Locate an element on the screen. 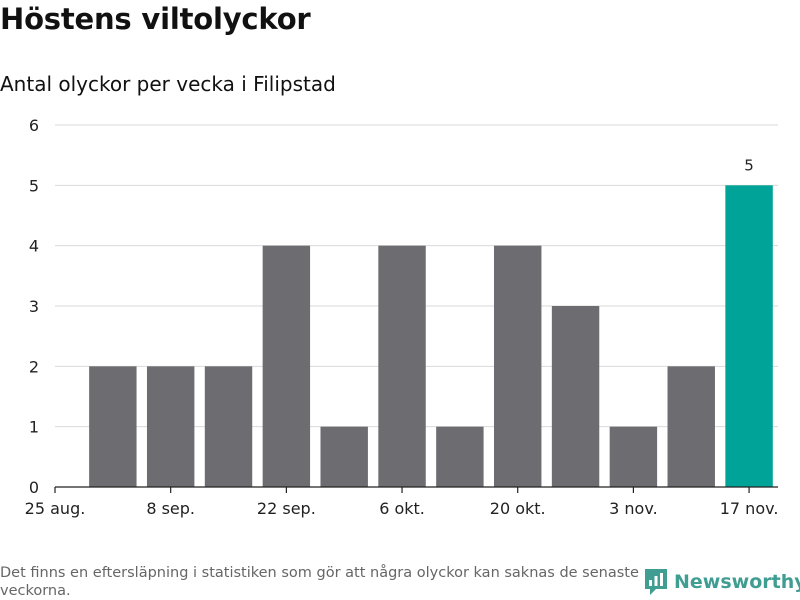 This screenshot has width=800, height=600. y-tick-label: 3 is located at coordinates (34, 306).